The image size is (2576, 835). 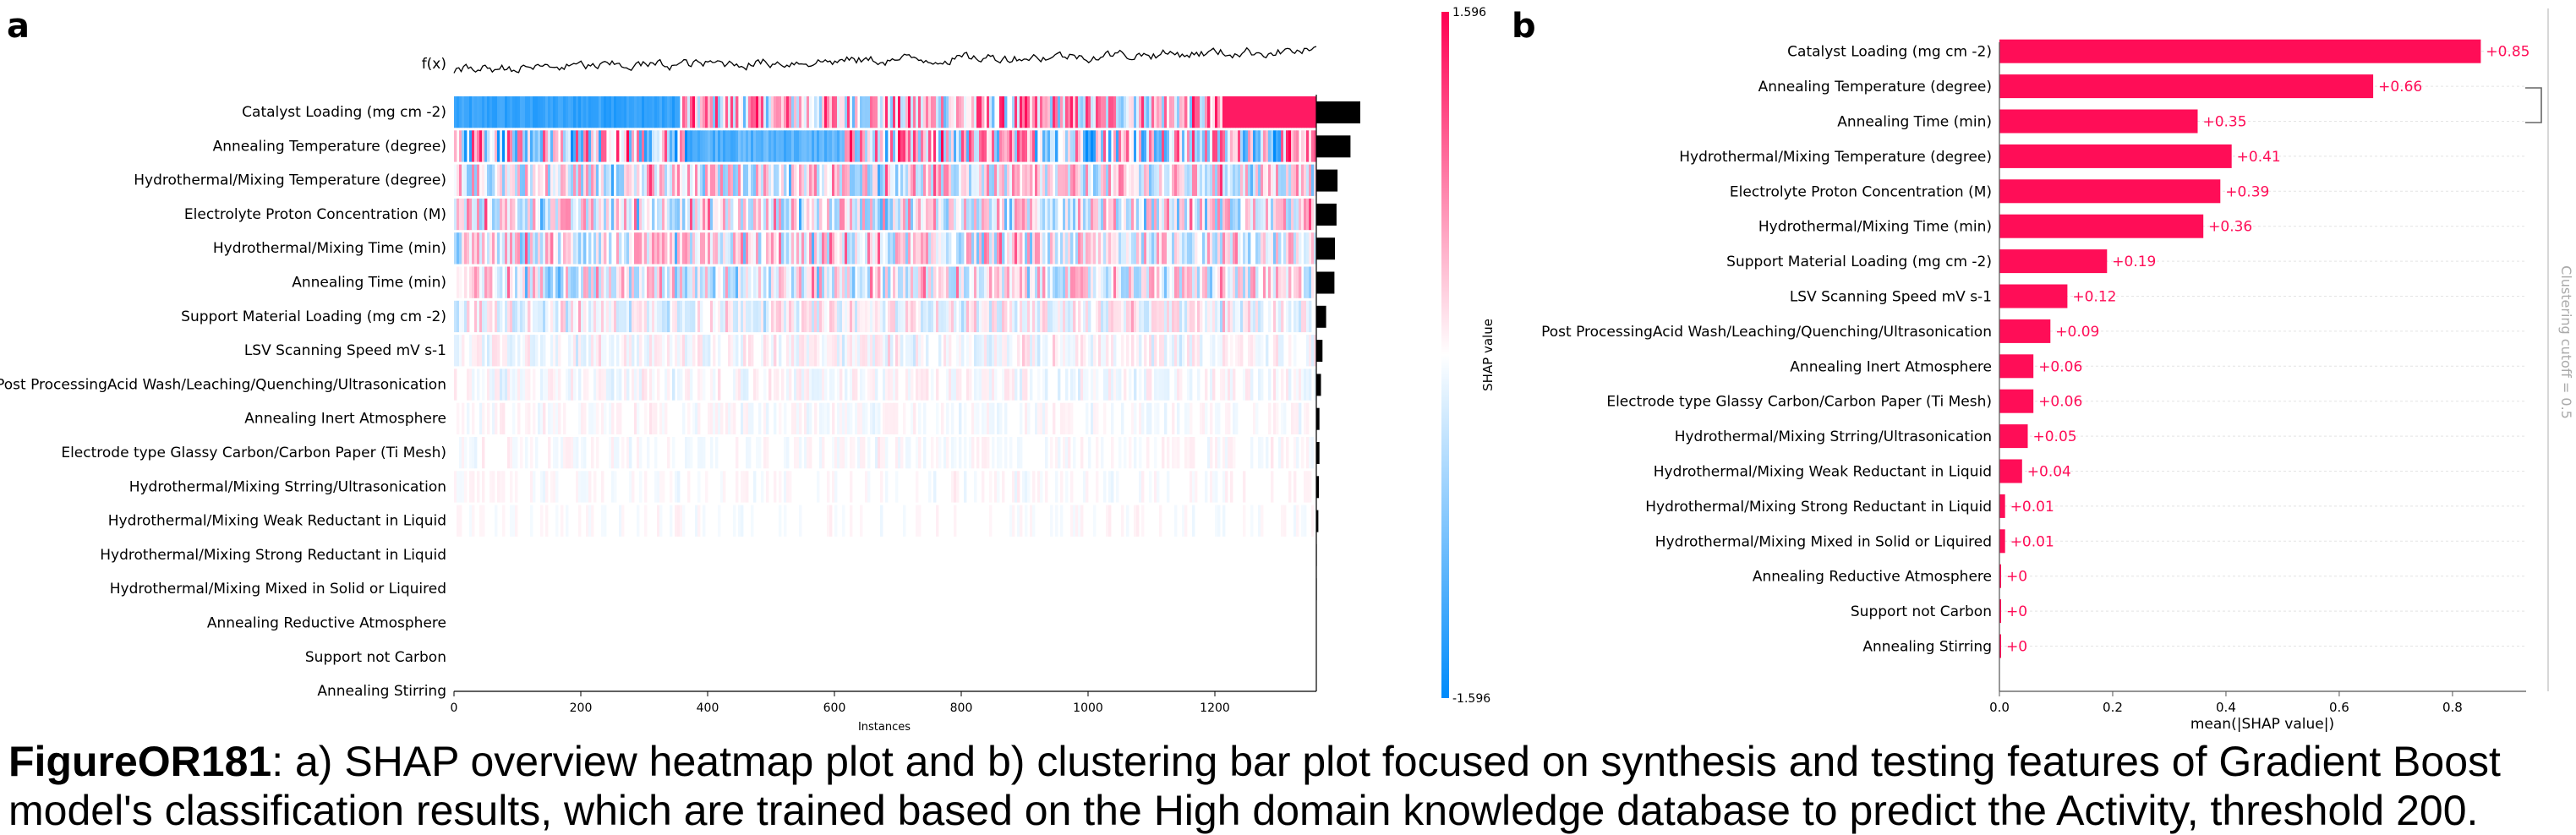 What do you see at coordinates (1088, 708) in the screenshot?
I see `heatmap-x-tick-label: 1000` at bounding box center [1088, 708].